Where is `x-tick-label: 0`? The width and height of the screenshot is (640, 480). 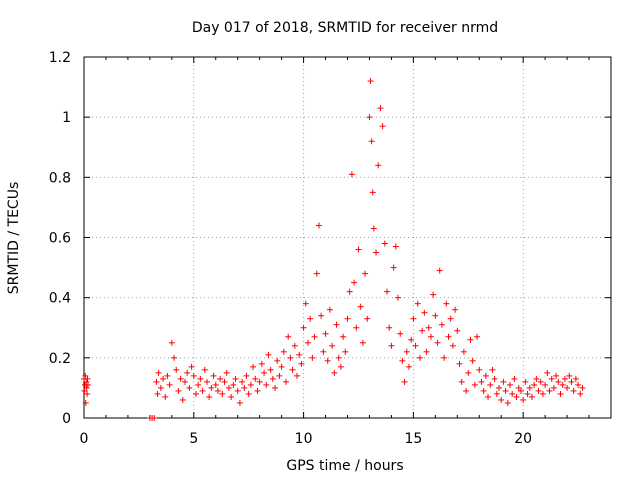 x-tick-label: 0 is located at coordinates (84, 439).